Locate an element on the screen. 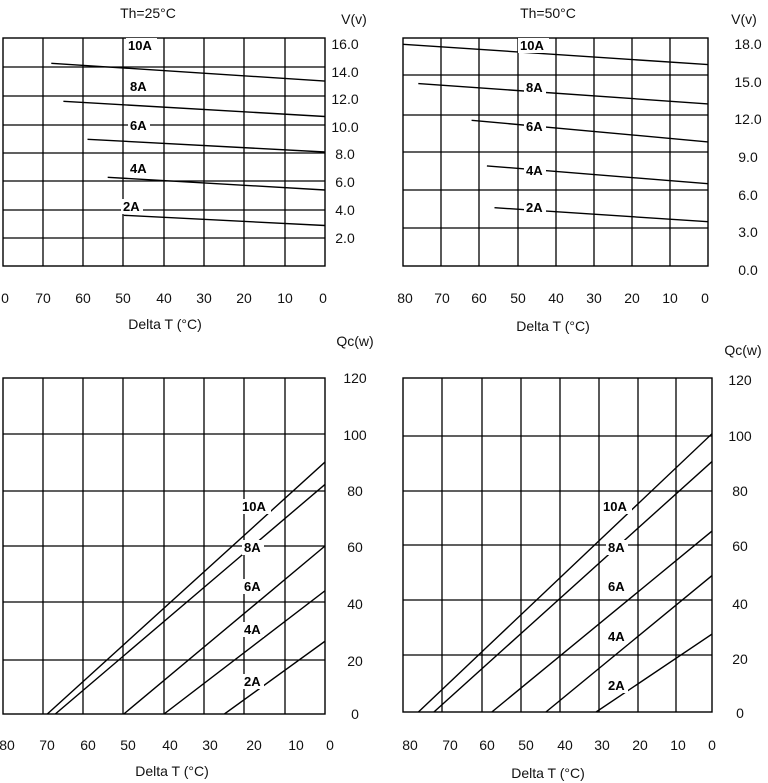 The width and height of the screenshot is (768, 783). series-label-10a: 10A is located at coordinates (615, 506).